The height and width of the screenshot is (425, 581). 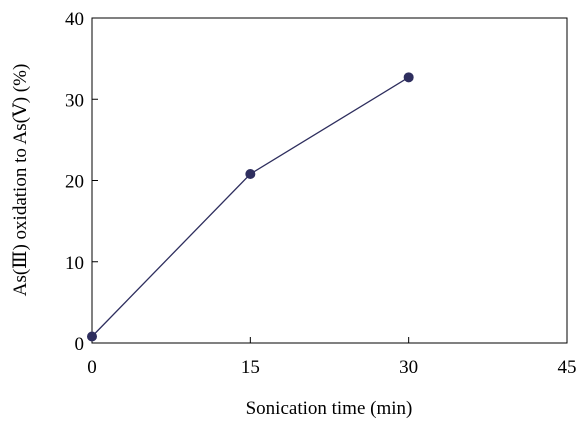 What do you see at coordinates (74, 263) in the screenshot?
I see `y-tick-label: 10` at bounding box center [74, 263].